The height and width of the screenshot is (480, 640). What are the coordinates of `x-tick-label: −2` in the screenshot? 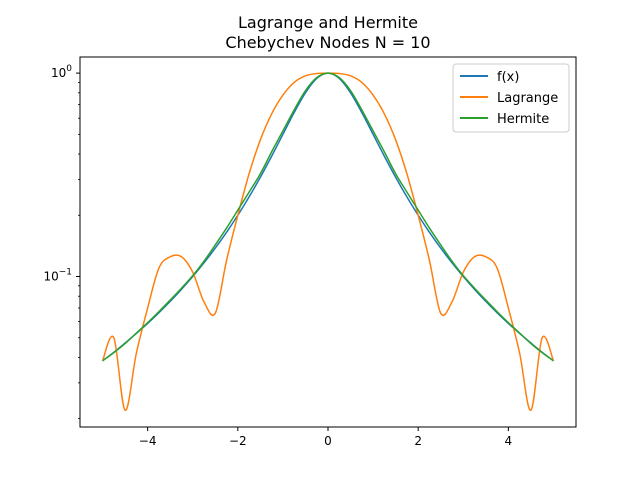 It's located at (238, 441).